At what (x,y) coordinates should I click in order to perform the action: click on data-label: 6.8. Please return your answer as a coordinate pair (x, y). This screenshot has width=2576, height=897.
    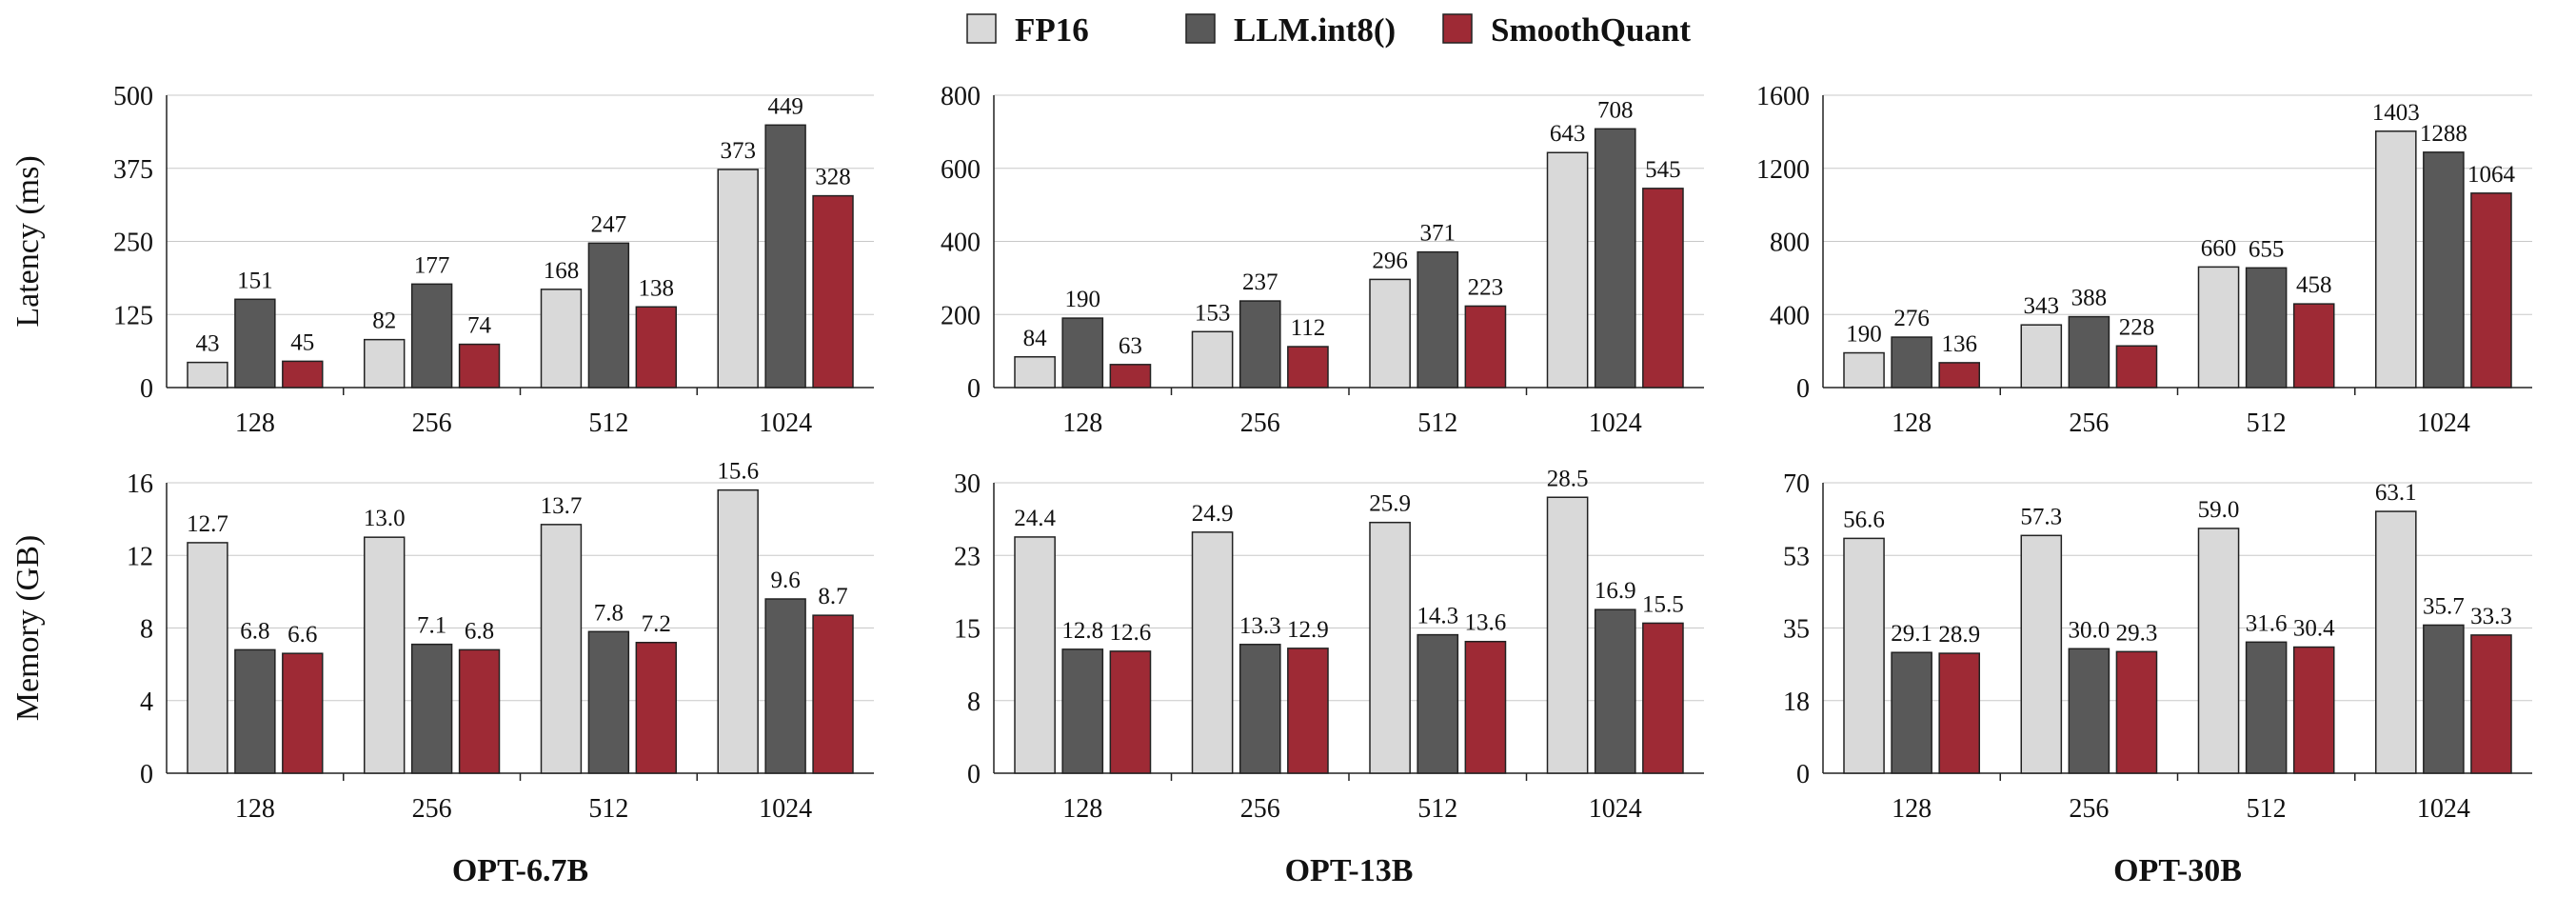
    Looking at the image, I should click on (479, 631).